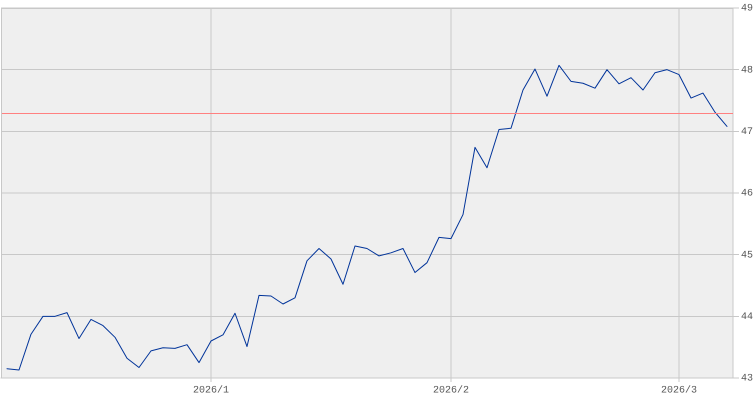  What do you see at coordinates (211, 390) in the screenshot?
I see `x-tick-label: 2026/1` at bounding box center [211, 390].